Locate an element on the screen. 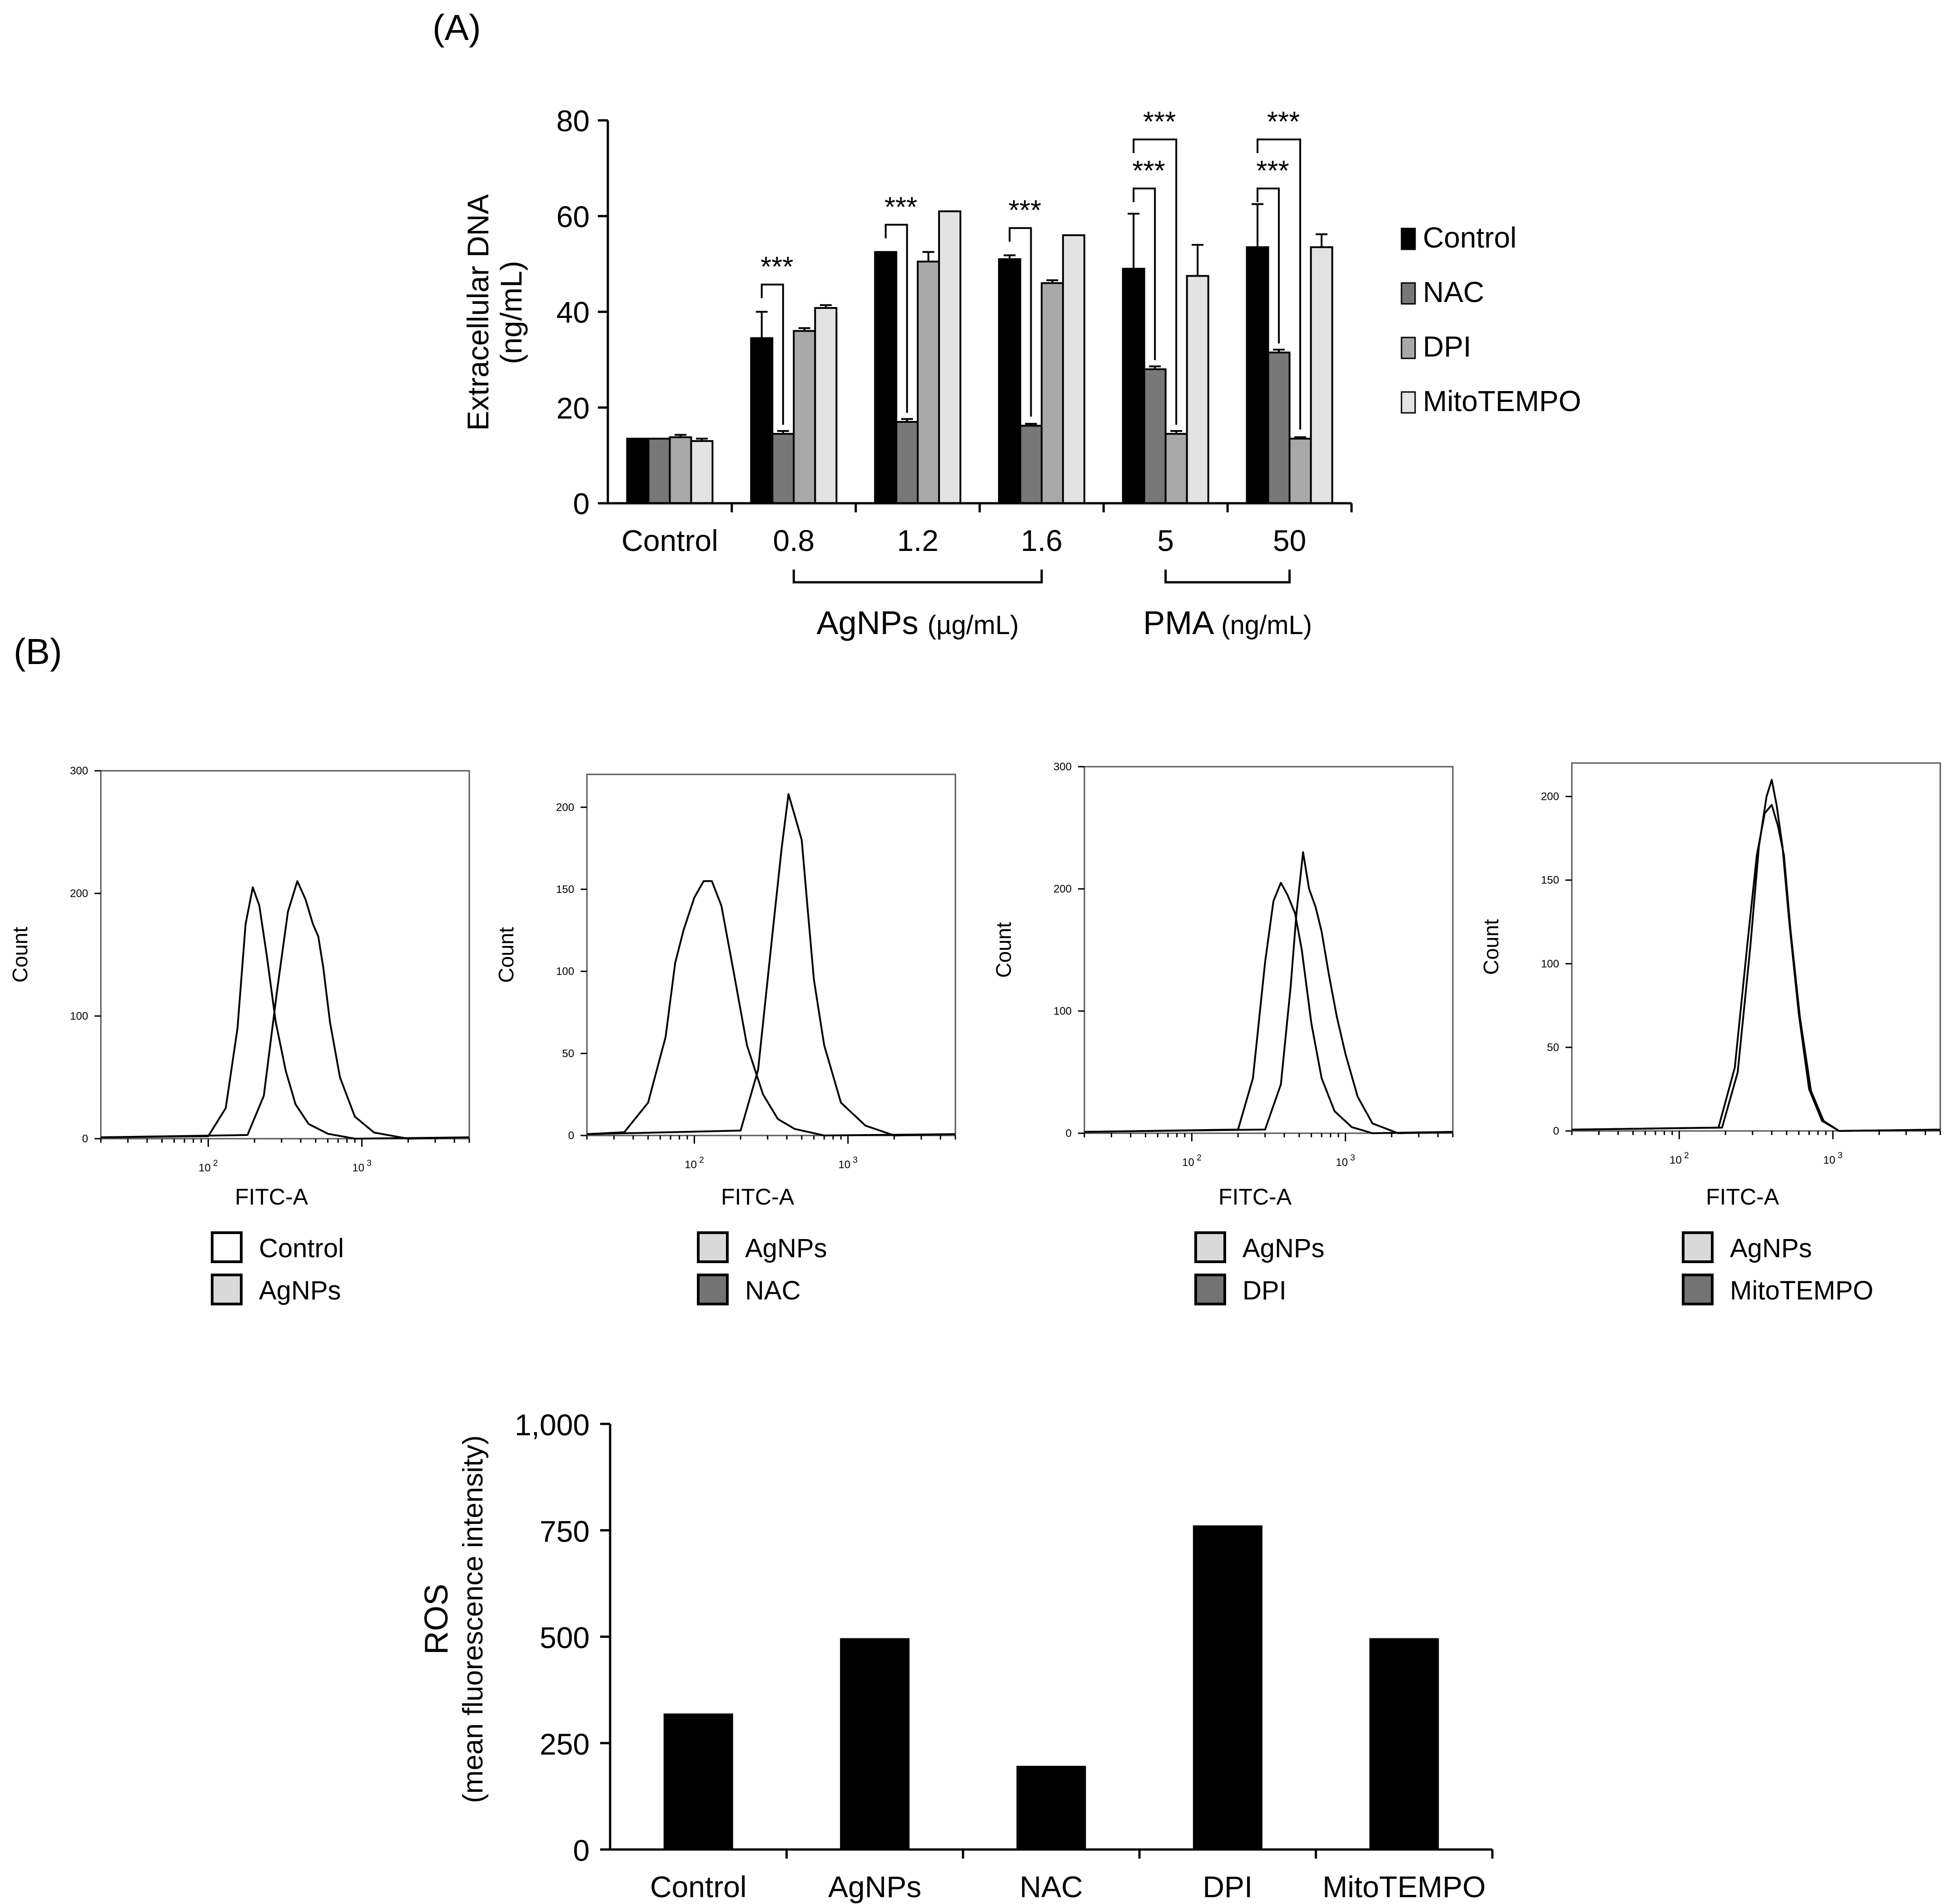 This screenshot has height=1904, width=1953. bar-dpi-Control is located at coordinates (680, 471).